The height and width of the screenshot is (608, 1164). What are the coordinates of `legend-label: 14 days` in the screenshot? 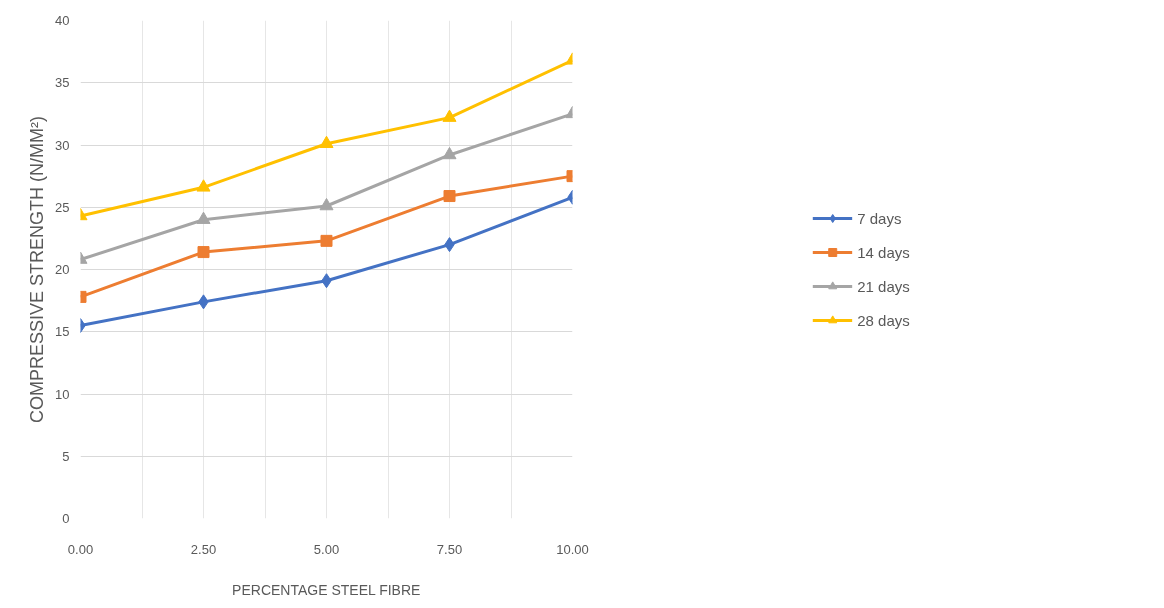 It's located at (883, 252).